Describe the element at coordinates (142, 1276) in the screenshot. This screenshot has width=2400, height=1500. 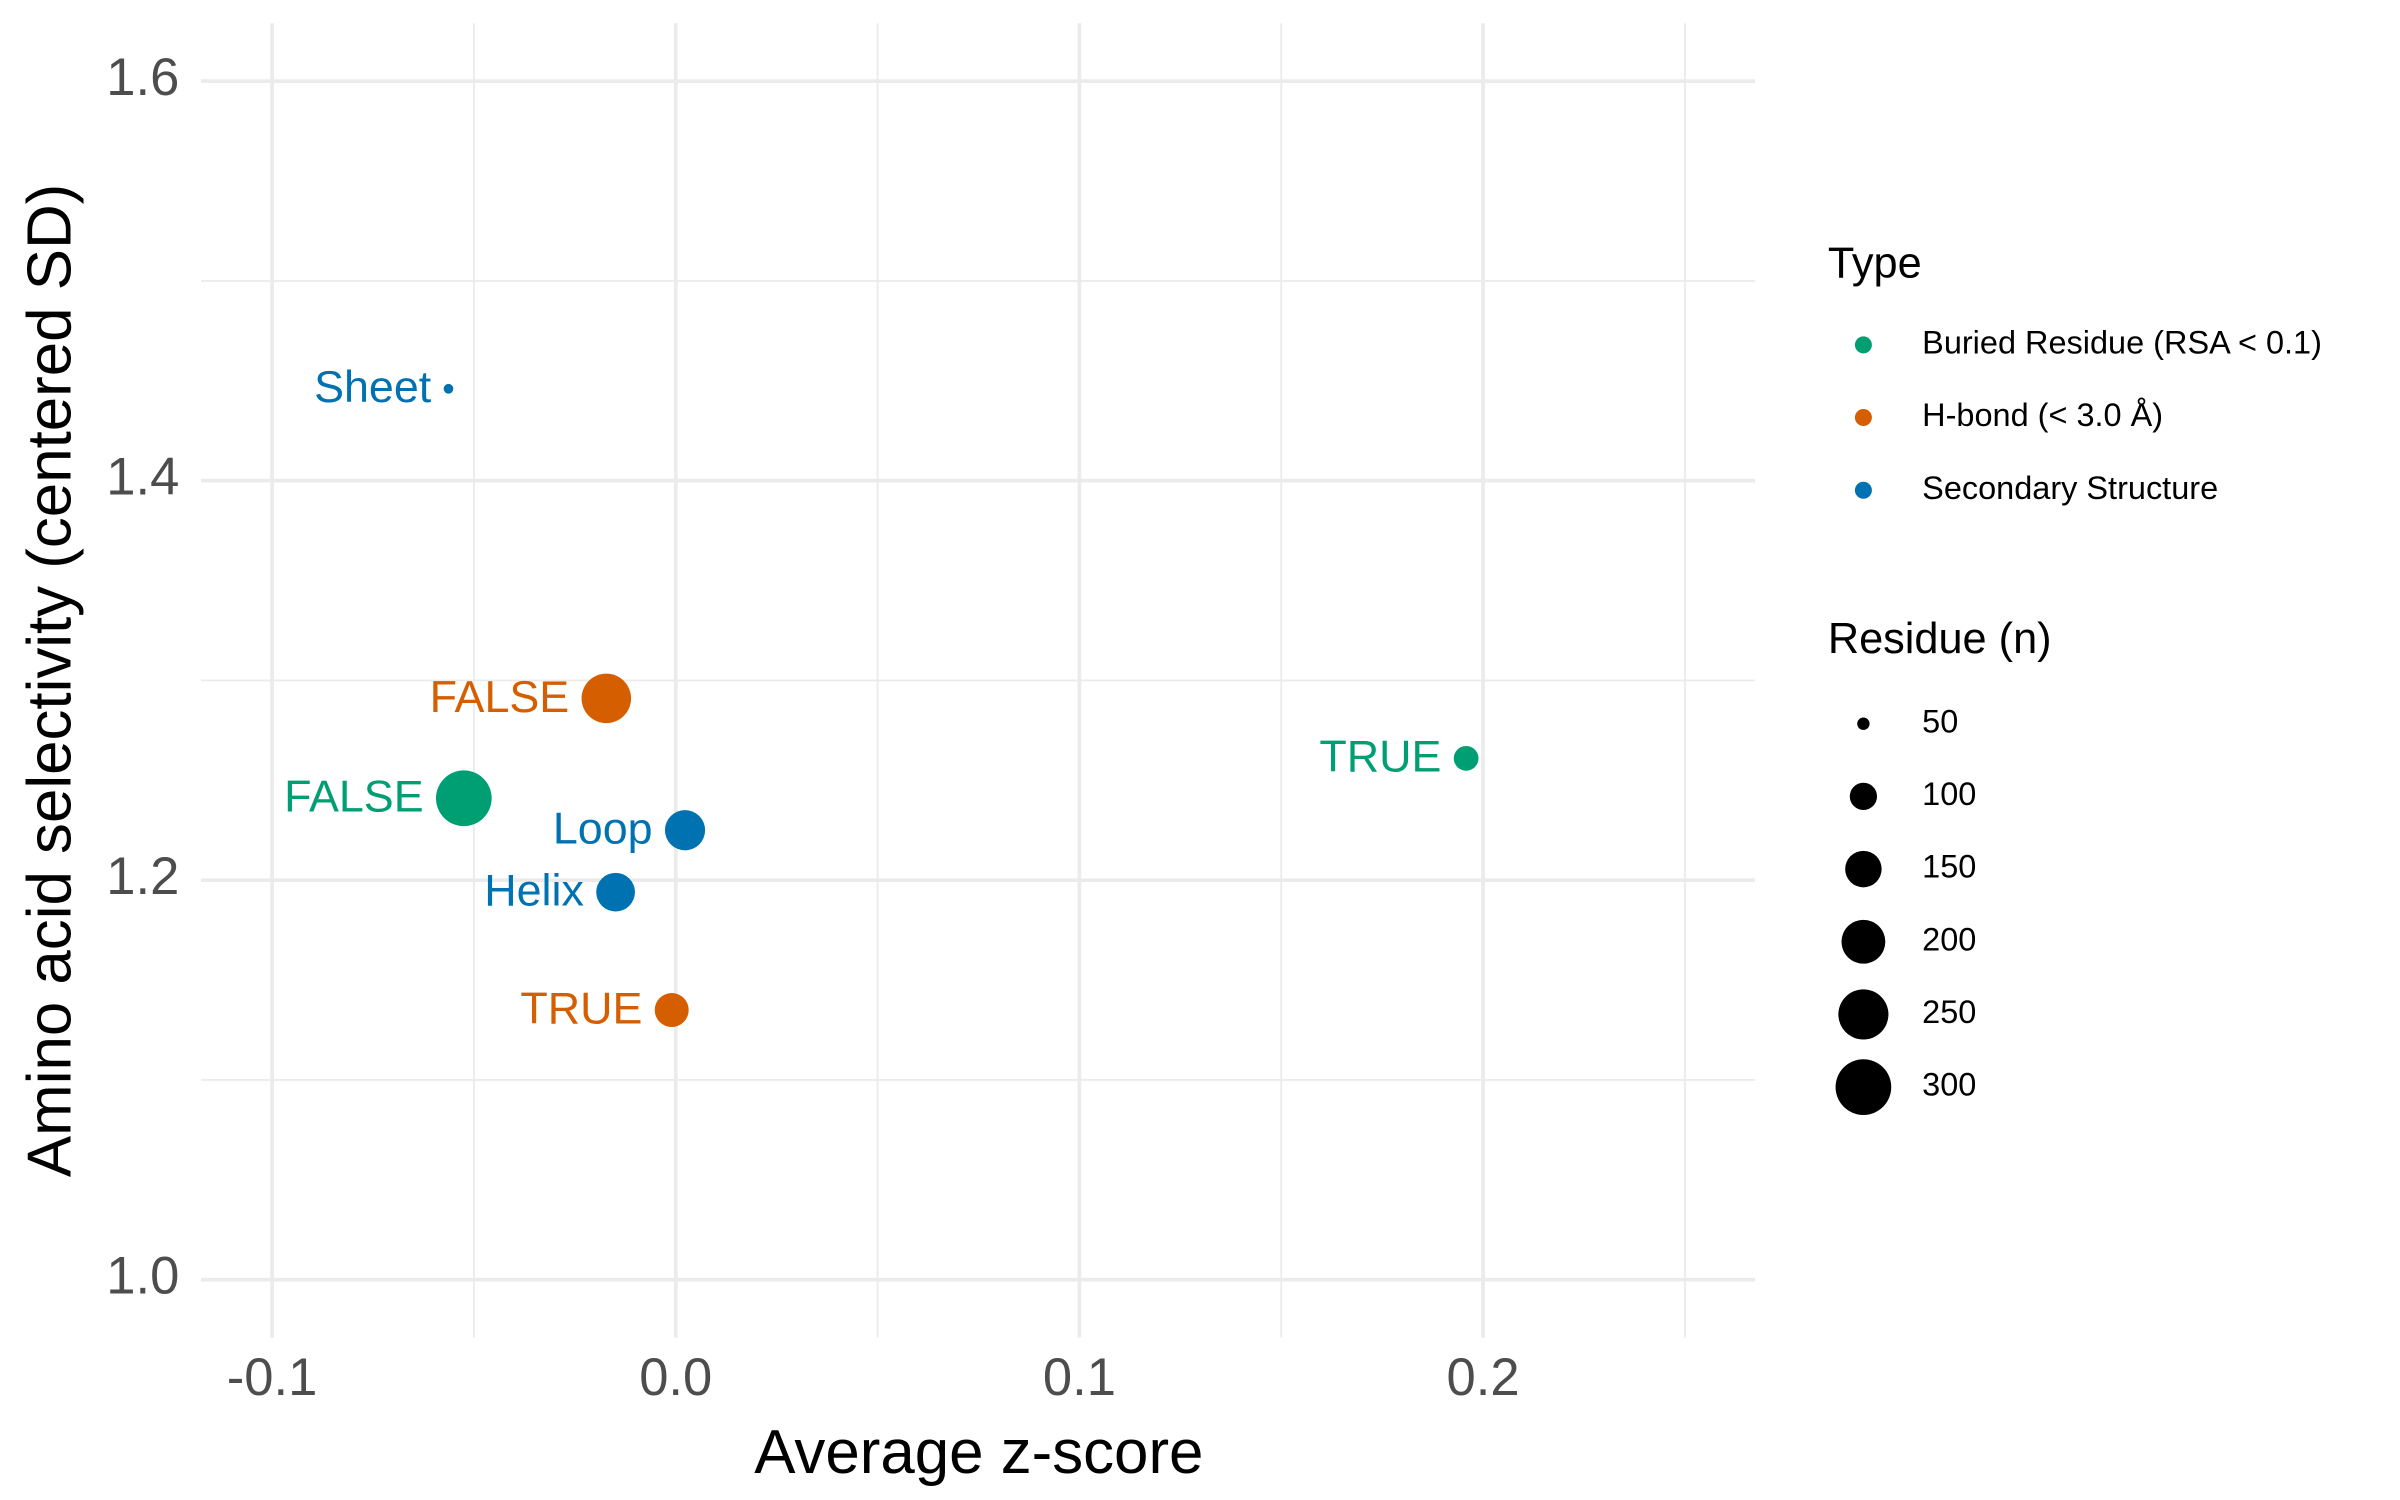
I see `y-tick-label: 1.0` at that location.